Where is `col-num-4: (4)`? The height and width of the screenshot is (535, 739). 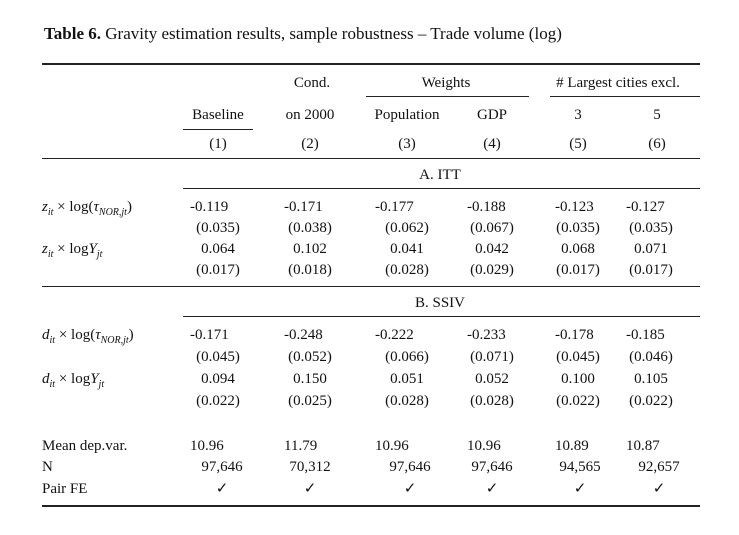
col-num-4: (4) is located at coordinates (492, 144).